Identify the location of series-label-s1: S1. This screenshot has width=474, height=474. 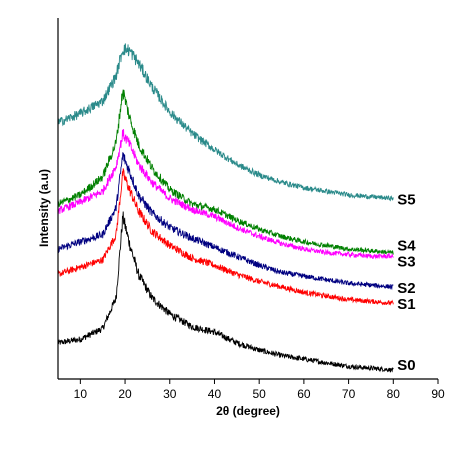
(406, 304).